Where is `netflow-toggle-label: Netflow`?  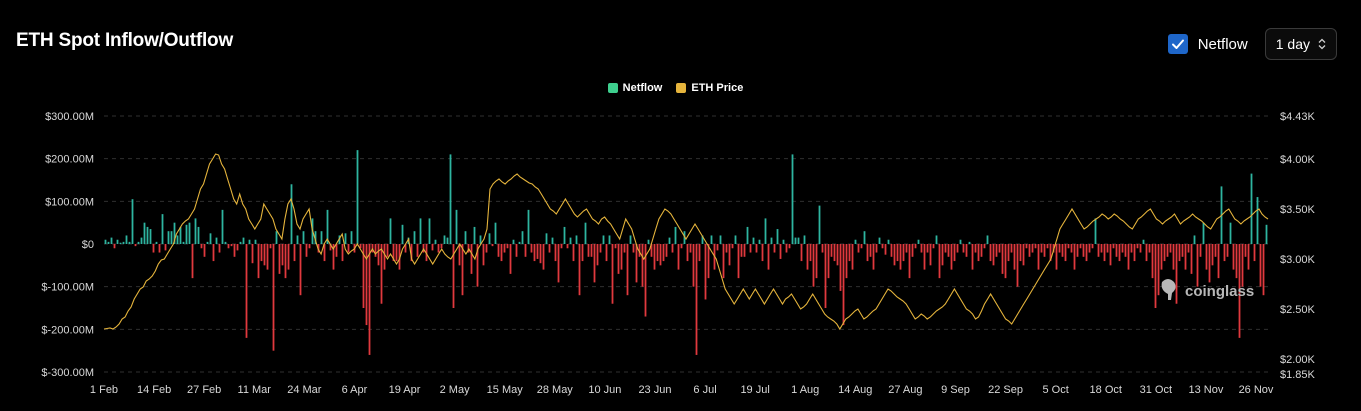 netflow-toggle-label: Netflow is located at coordinates (1222, 44).